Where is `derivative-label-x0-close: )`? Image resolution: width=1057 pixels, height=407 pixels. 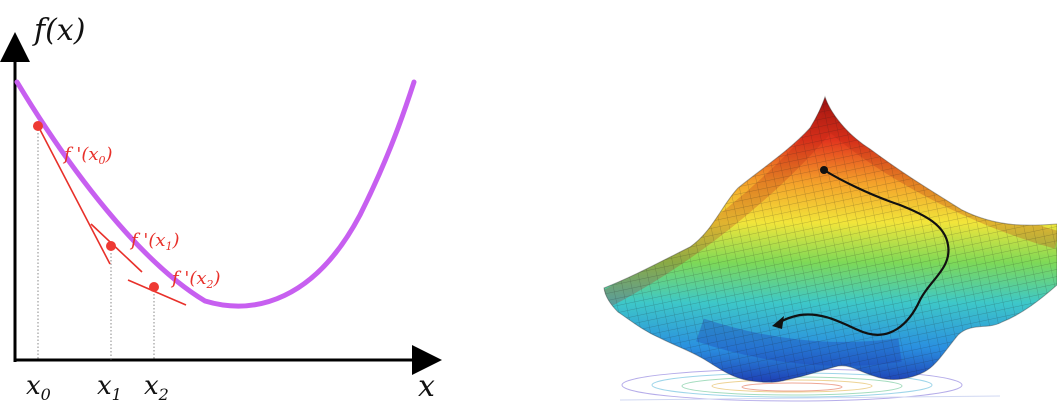
derivative-label-x0-close: ) is located at coordinates (109, 154).